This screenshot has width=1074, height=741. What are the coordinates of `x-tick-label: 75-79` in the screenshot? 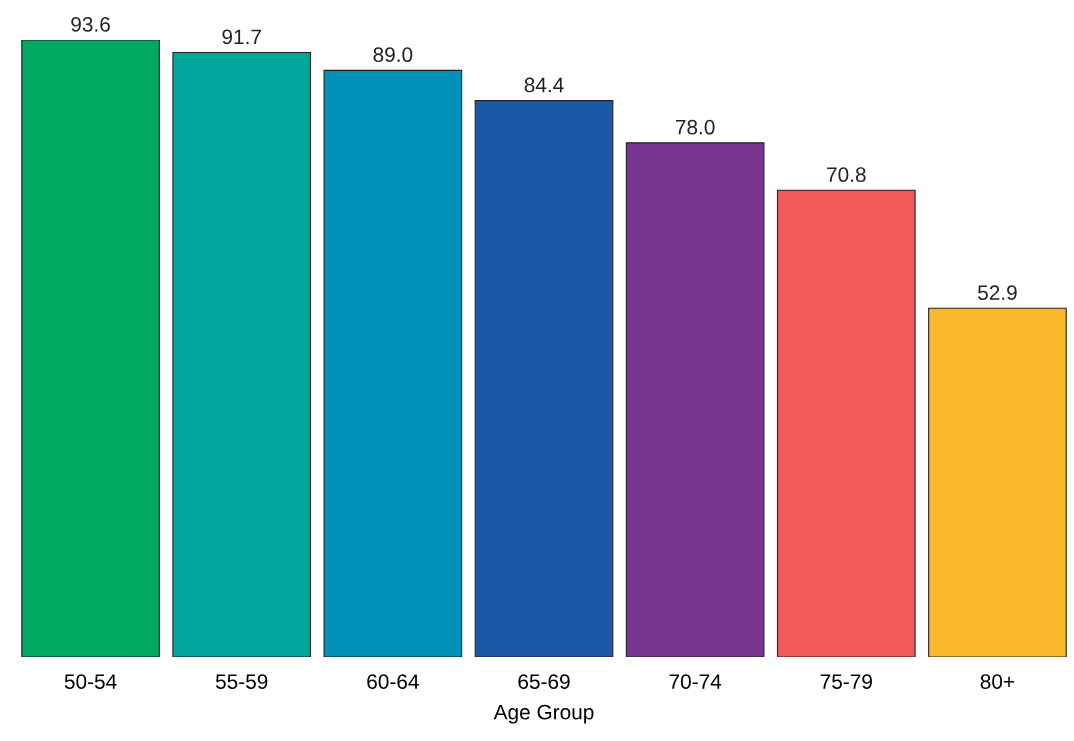 It's located at (846, 681).